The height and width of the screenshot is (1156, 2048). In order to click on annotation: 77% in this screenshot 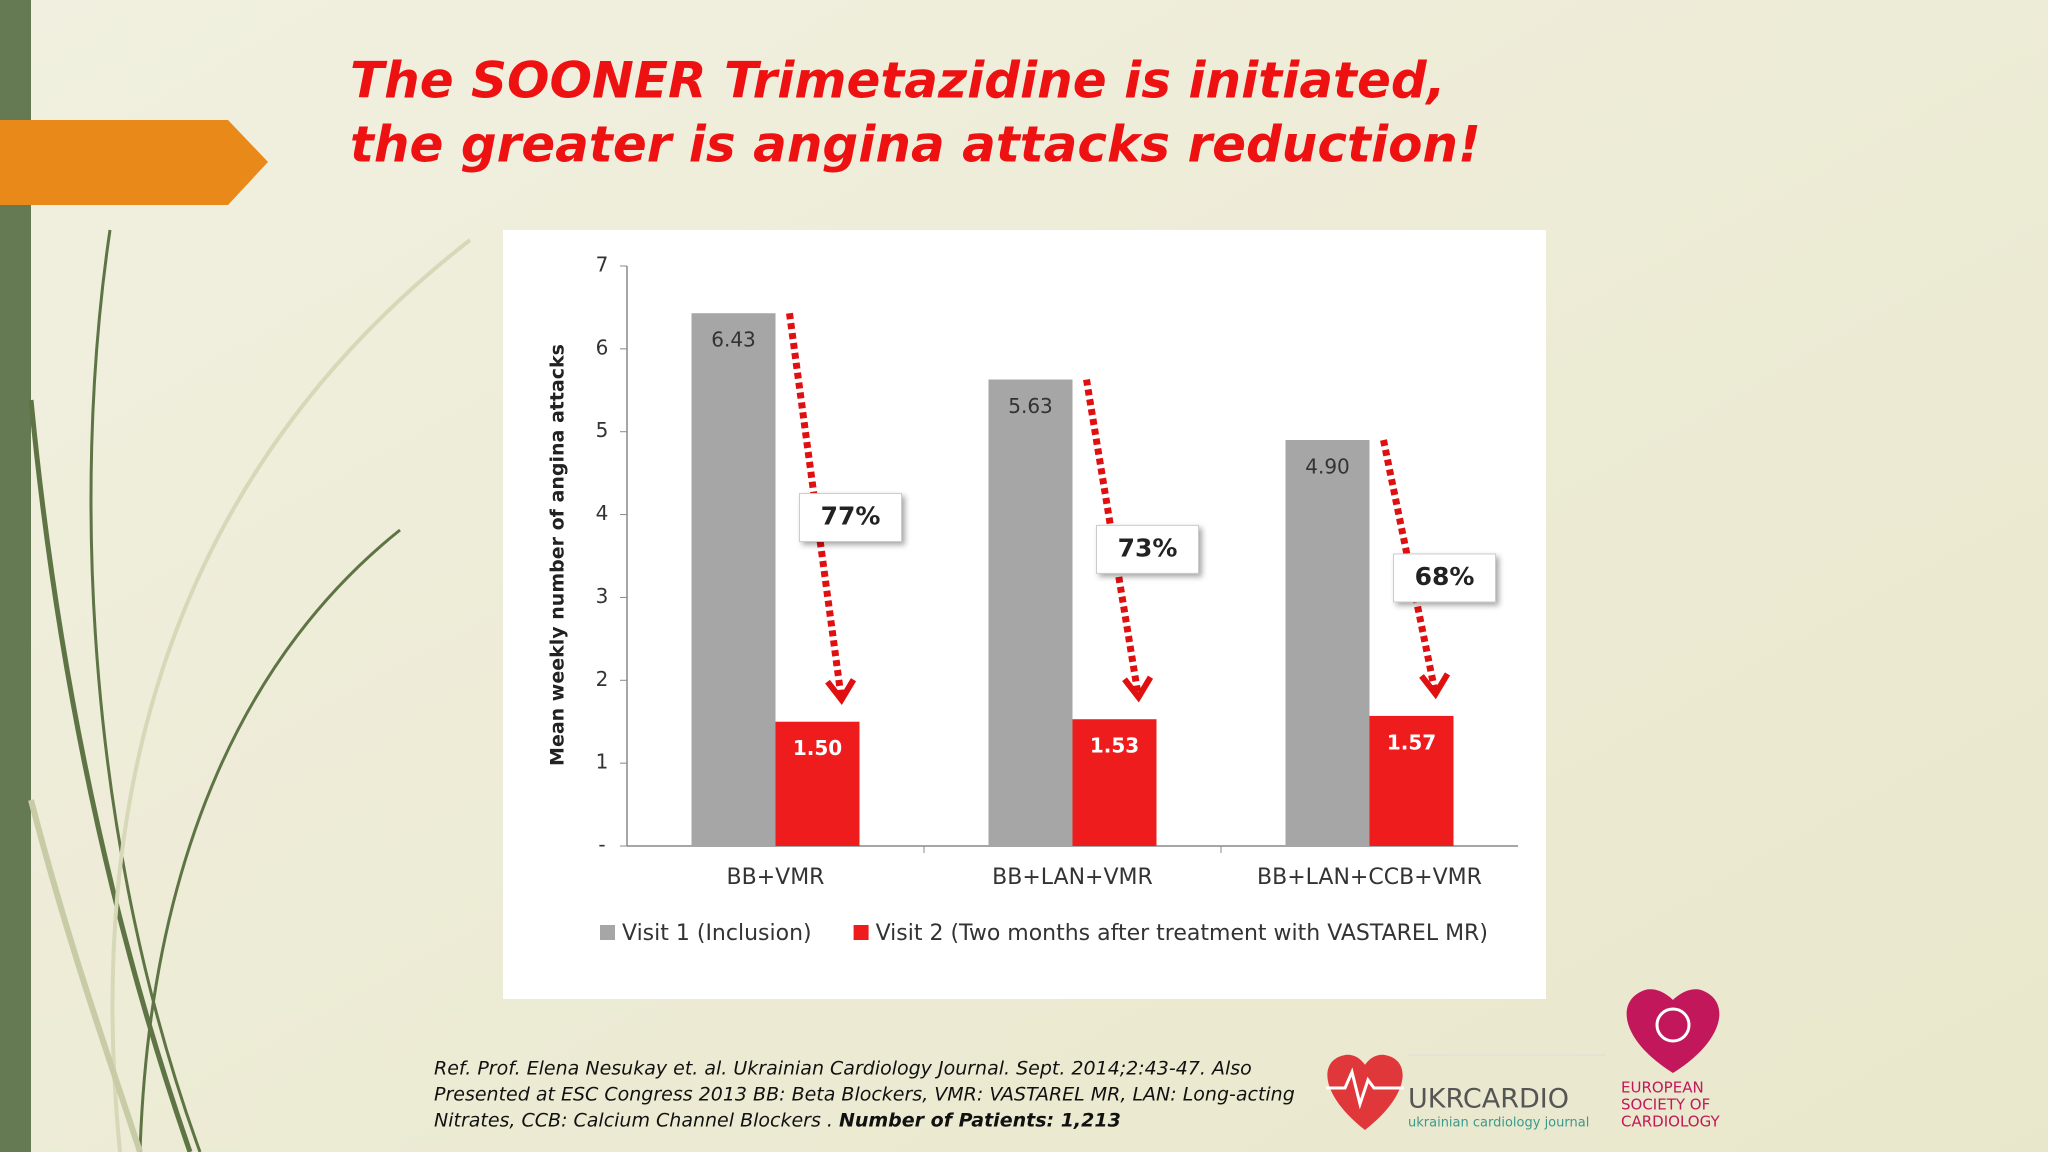, I will do `click(851, 515)`.